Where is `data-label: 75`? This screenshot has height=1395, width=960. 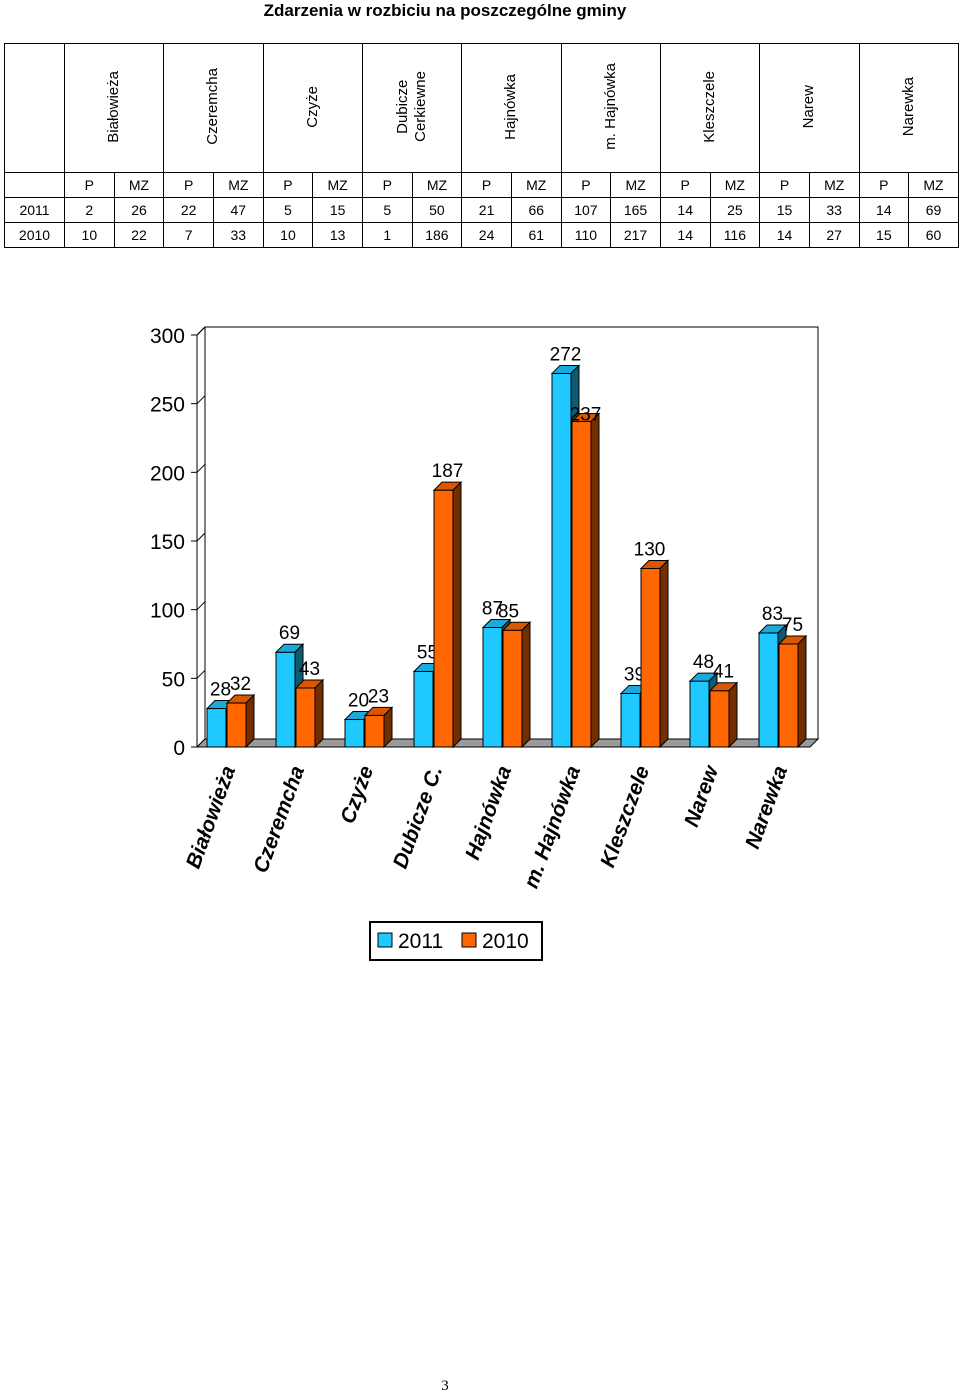 data-label: 75 is located at coordinates (792, 625).